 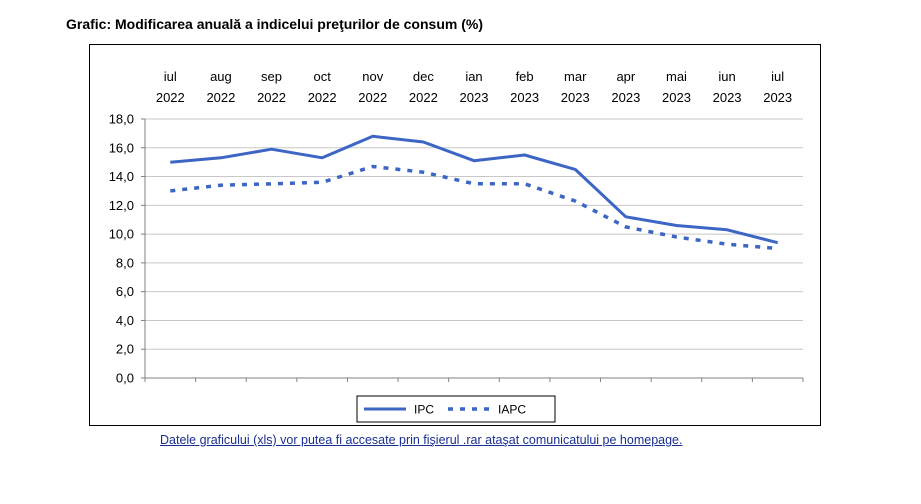 What do you see at coordinates (125, 291) in the screenshot?
I see `y-tick-label: 6,0` at bounding box center [125, 291].